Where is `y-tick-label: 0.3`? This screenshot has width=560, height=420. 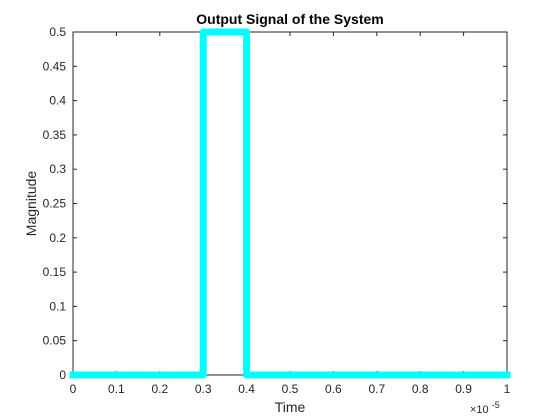 y-tick-label: 0.3 is located at coordinates (57, 169).